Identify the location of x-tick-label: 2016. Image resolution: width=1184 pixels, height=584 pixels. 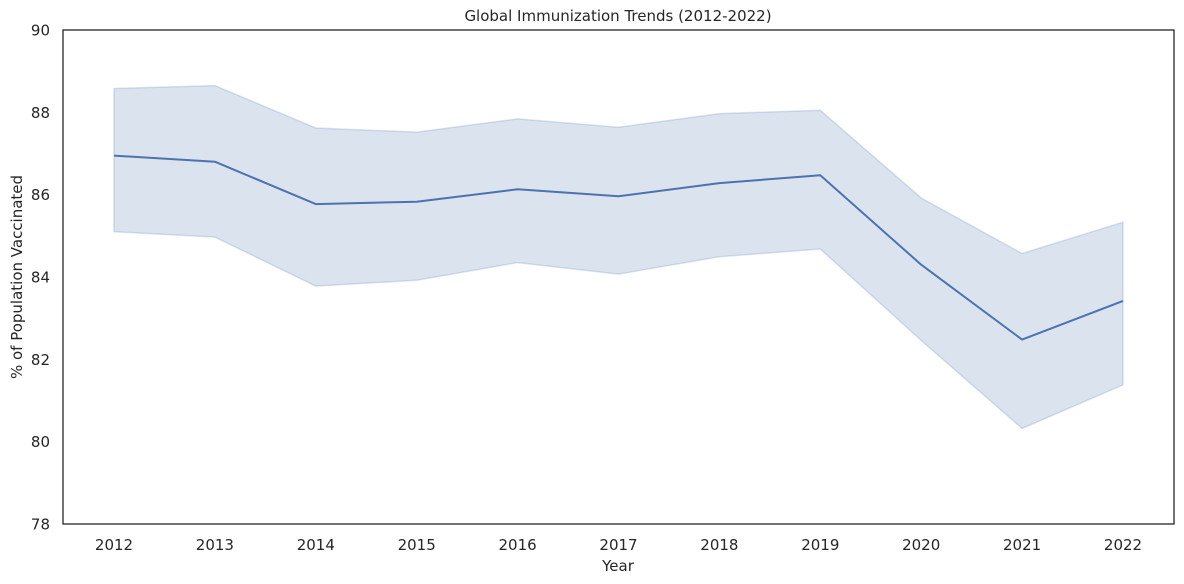
(518, 545).